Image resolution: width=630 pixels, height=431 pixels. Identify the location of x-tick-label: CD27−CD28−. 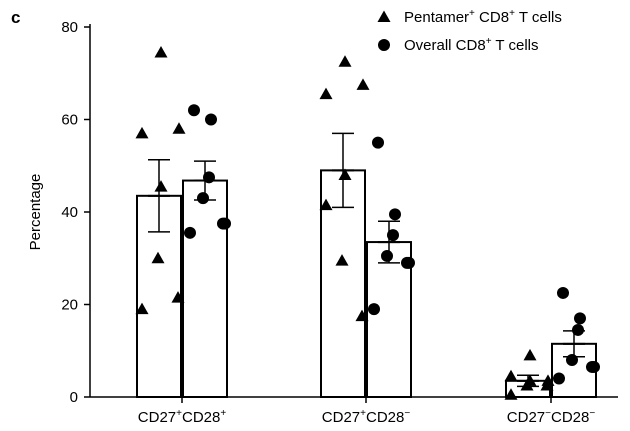
(551, 417).